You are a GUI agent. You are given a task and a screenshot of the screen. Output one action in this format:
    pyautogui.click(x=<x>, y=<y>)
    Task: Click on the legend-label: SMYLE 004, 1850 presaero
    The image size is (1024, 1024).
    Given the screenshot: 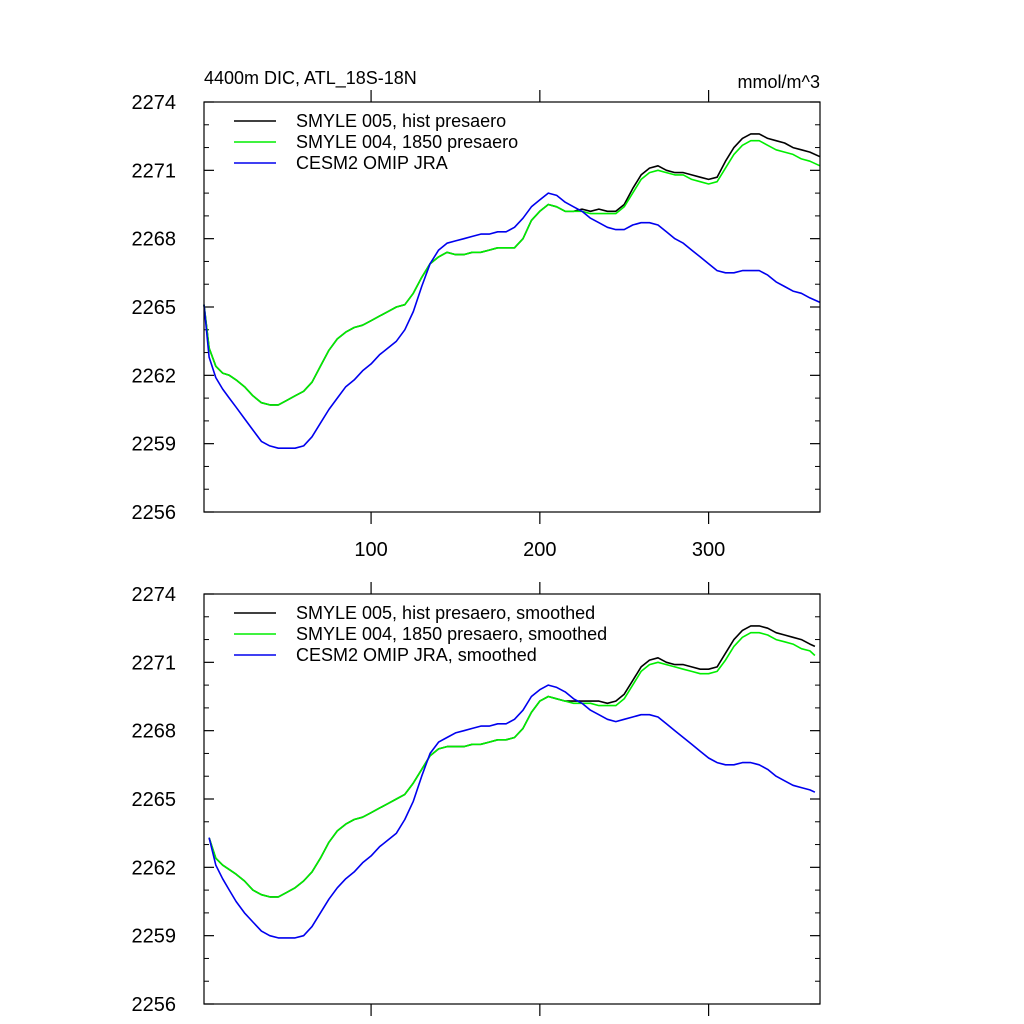 What is the action you would take?
    pyautogui.click(x=407, y=142)
    